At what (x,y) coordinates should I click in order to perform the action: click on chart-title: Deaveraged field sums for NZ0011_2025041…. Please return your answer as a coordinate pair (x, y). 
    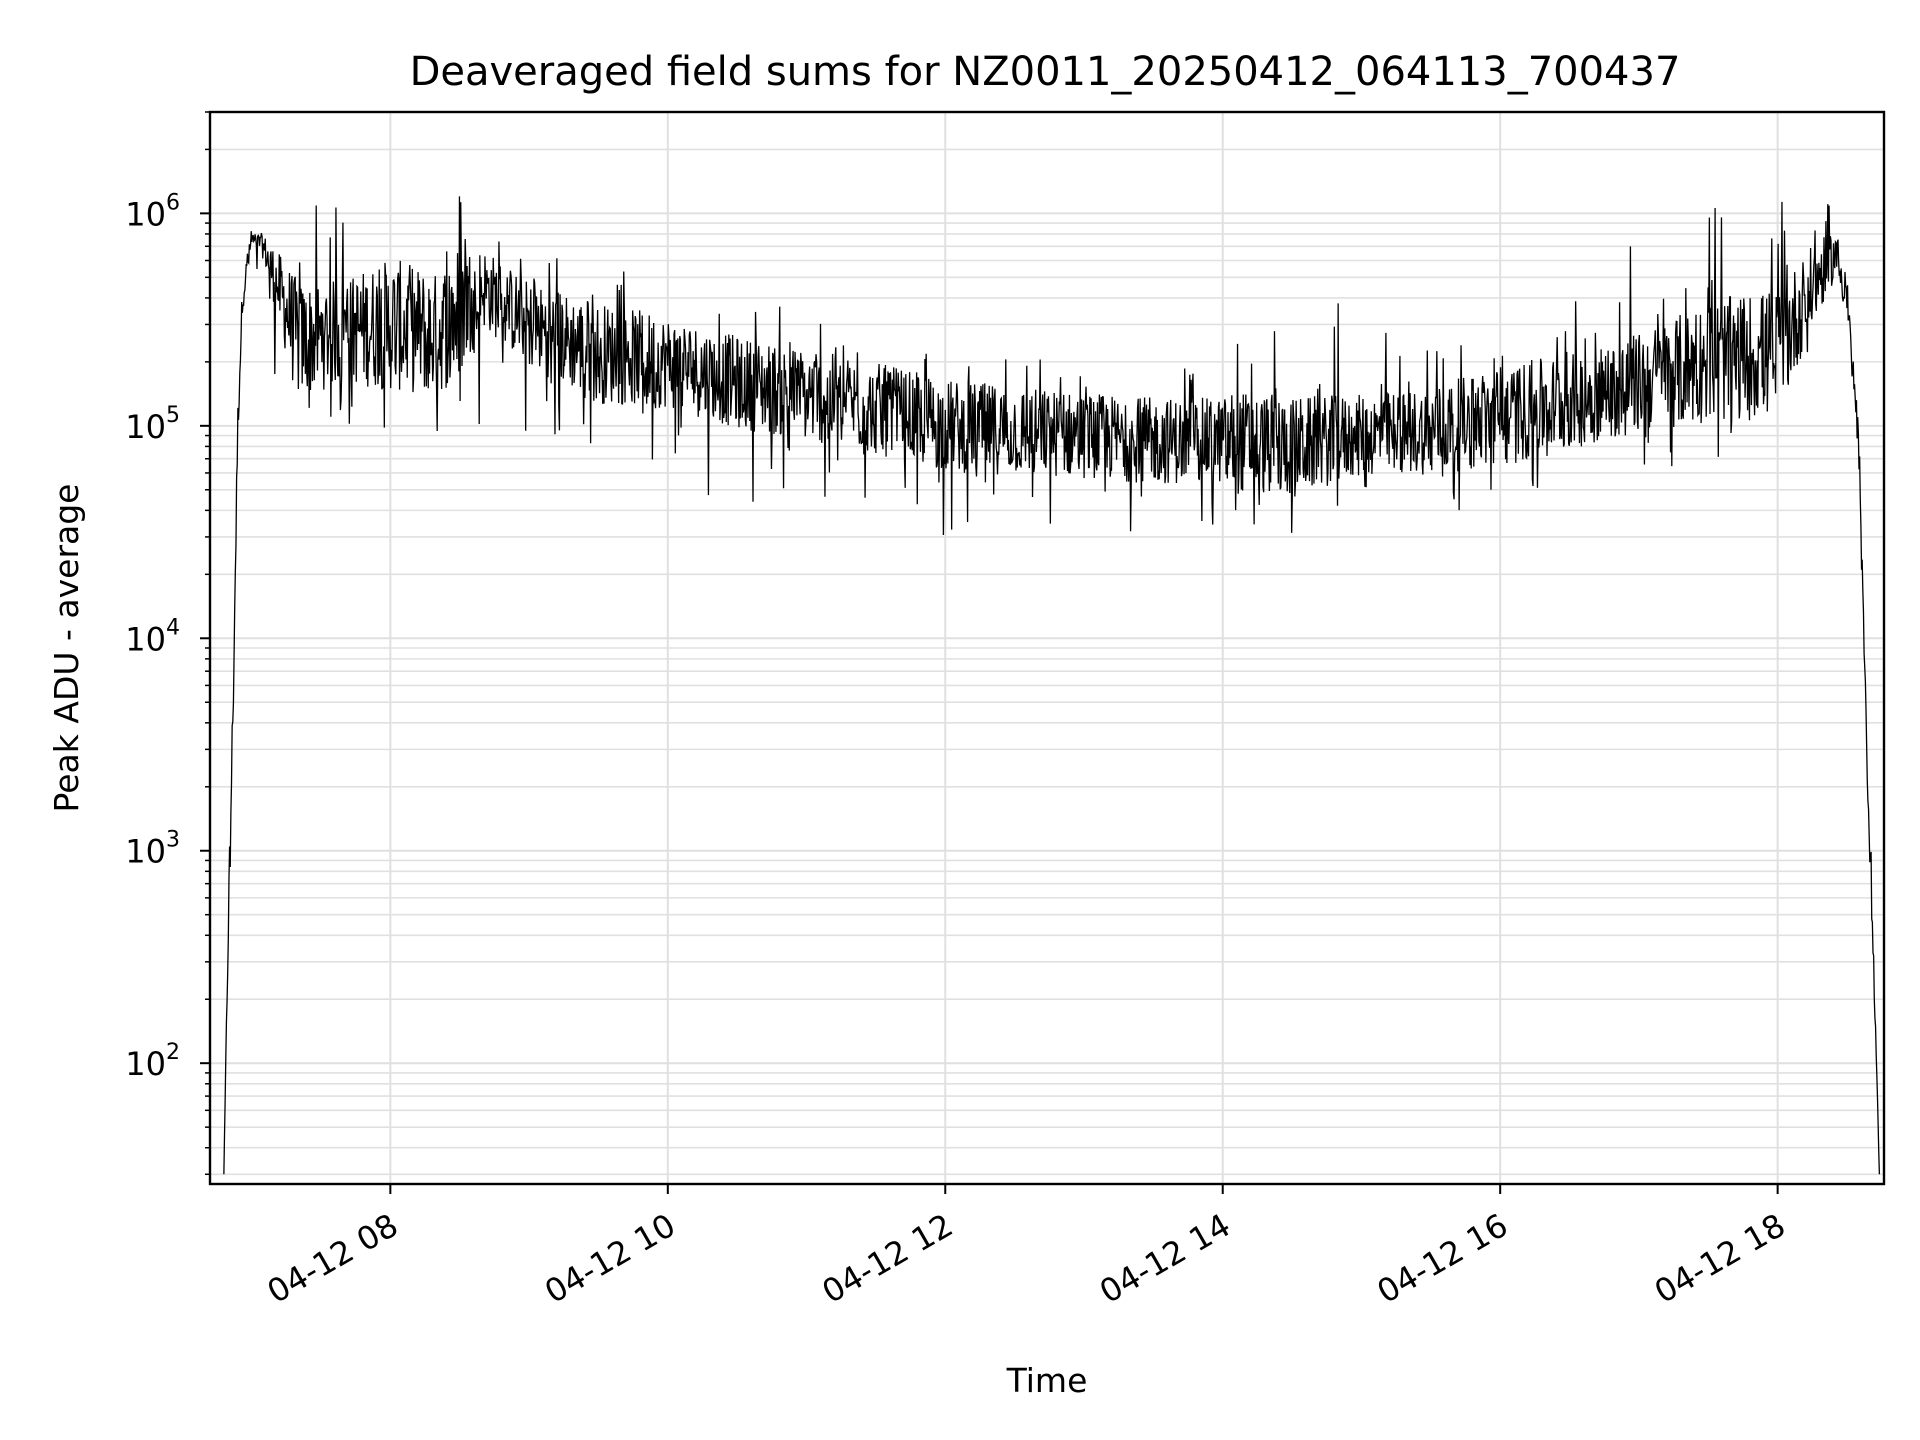
    Looking at the image, I should click on (1045, 72).